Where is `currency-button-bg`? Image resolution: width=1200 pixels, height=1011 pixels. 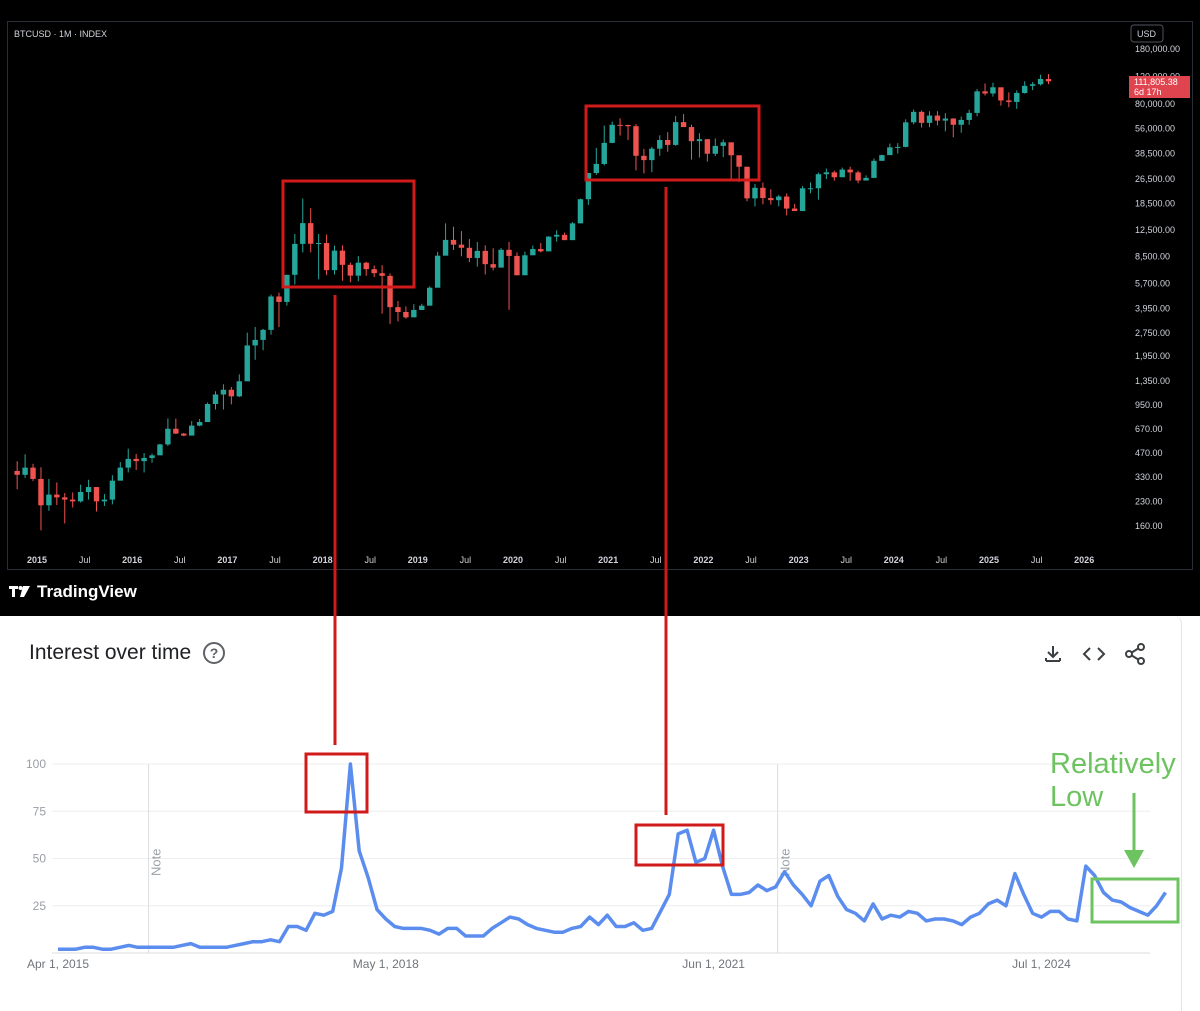
currency-button-bg is located at coordinates (1147, 33).